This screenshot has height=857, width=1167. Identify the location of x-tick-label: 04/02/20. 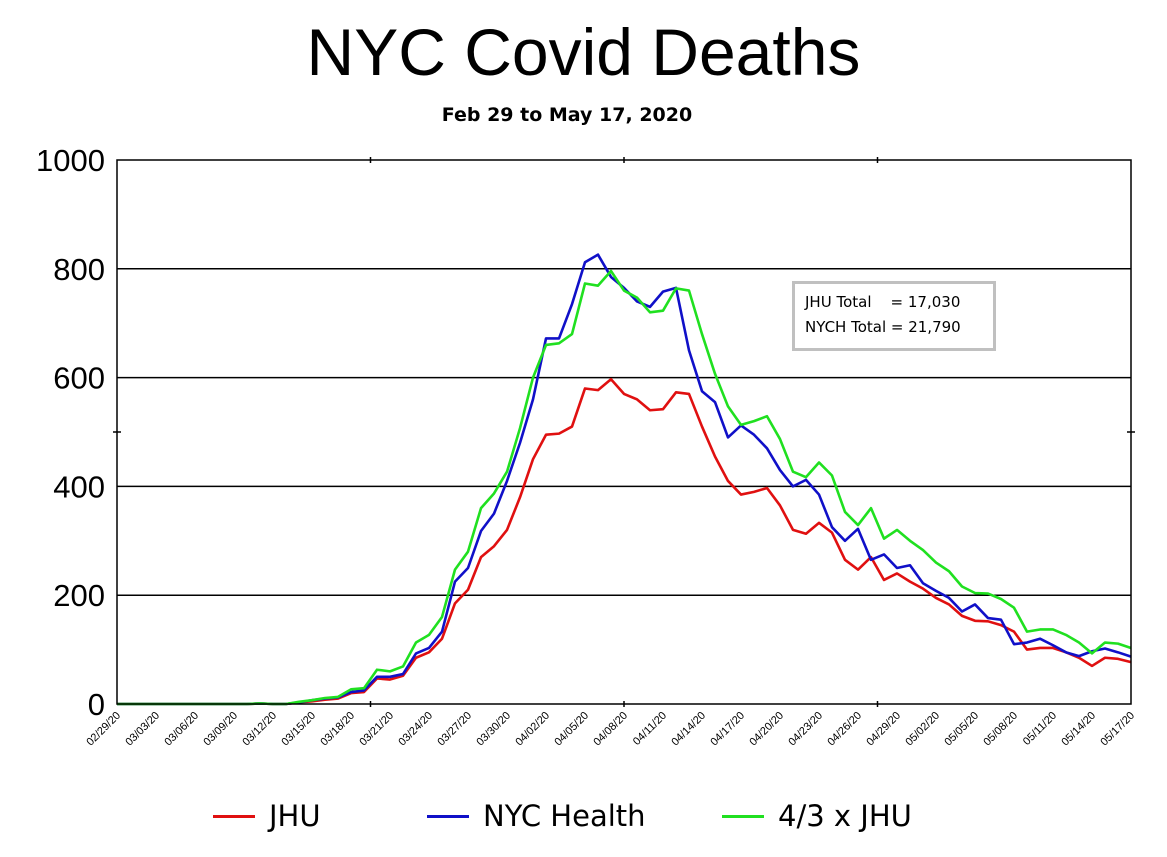
(532, 729).